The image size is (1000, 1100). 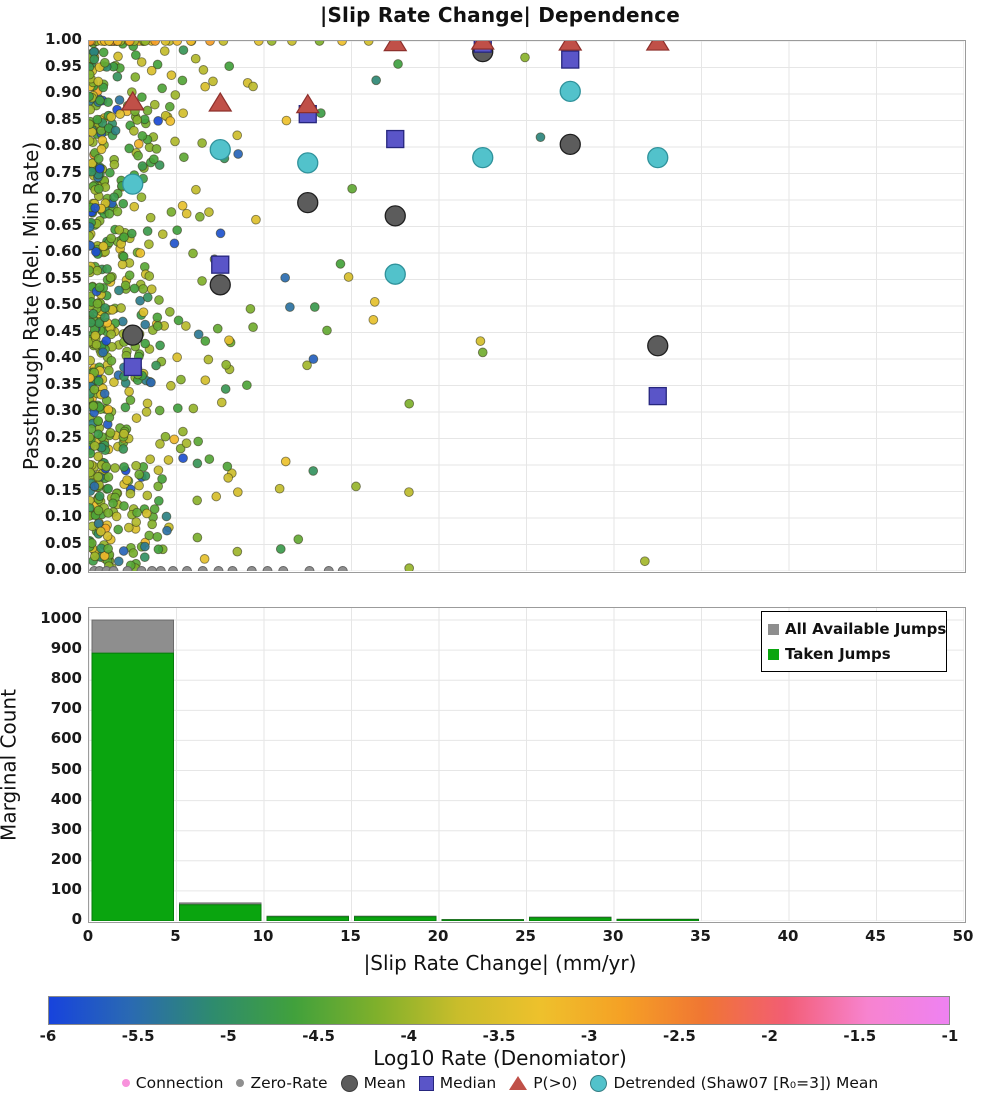 What do you see at coordinates (773, 654) in the screenshot?
I see `green-swatch-icon` at bounding box center [773, 654].